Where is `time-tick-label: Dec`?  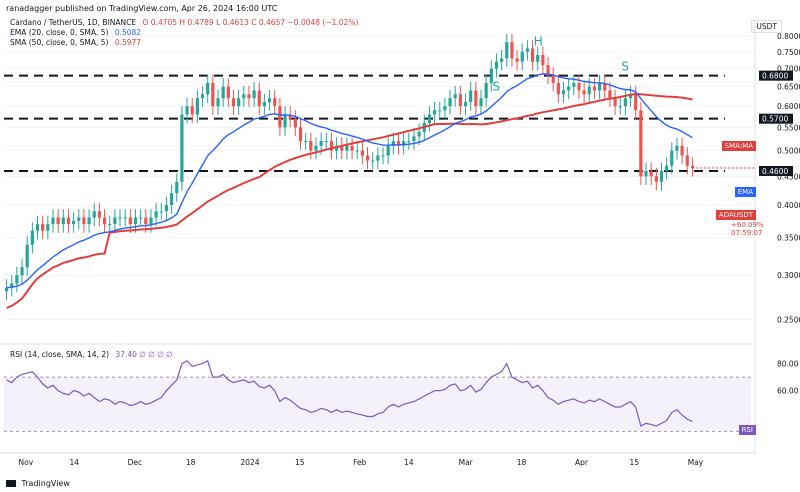 time-tick-label: Dec is located at coordinates (135, 462).